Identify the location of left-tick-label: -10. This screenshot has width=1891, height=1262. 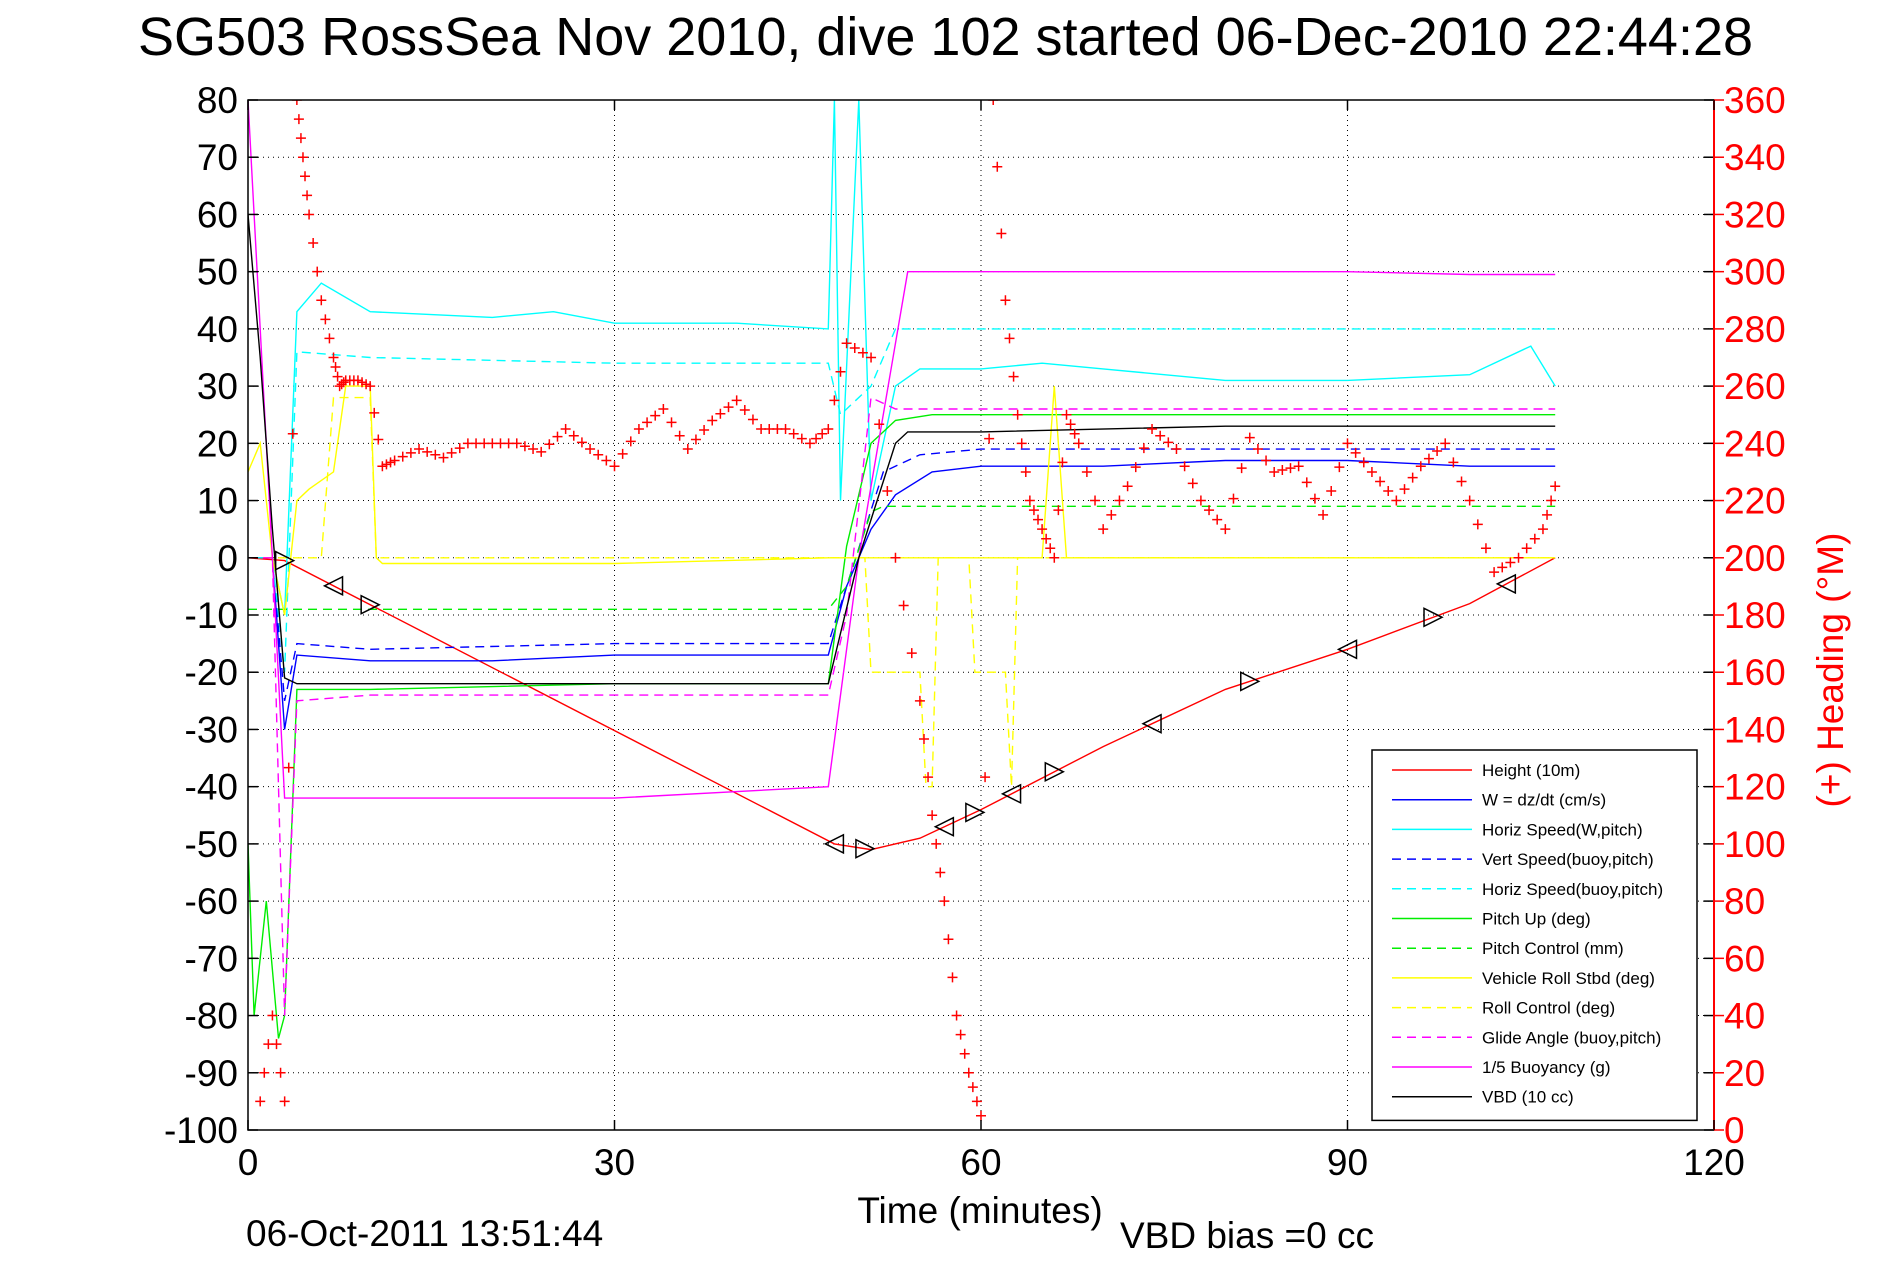
(211, 615).